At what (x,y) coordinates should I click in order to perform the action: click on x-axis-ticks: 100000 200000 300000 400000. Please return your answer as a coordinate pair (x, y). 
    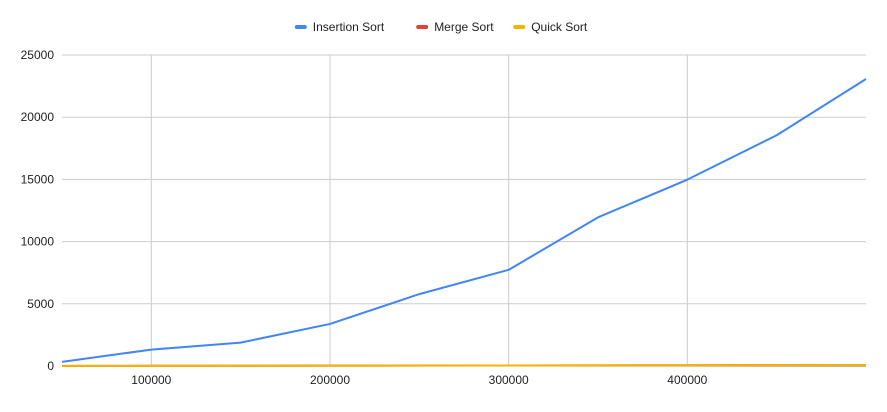
    Looking at the image, I should click on (419, 380).